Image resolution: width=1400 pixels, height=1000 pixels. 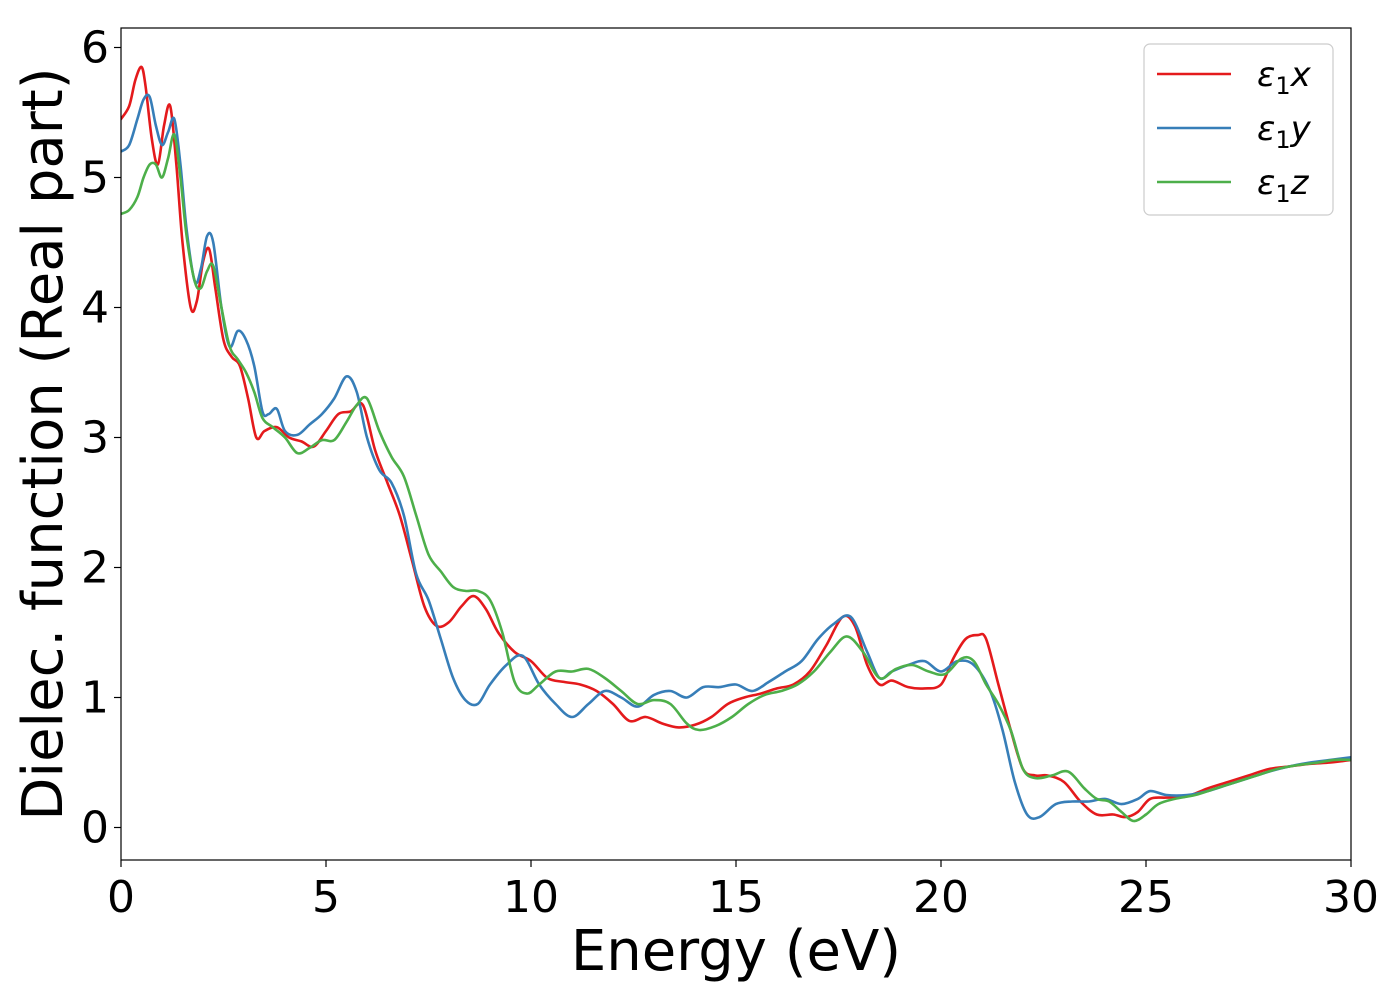 What do you see at coordinates (326, 897) in the screenshot?
I see `x-tick-label: 5` at bounding box center [326, 897].